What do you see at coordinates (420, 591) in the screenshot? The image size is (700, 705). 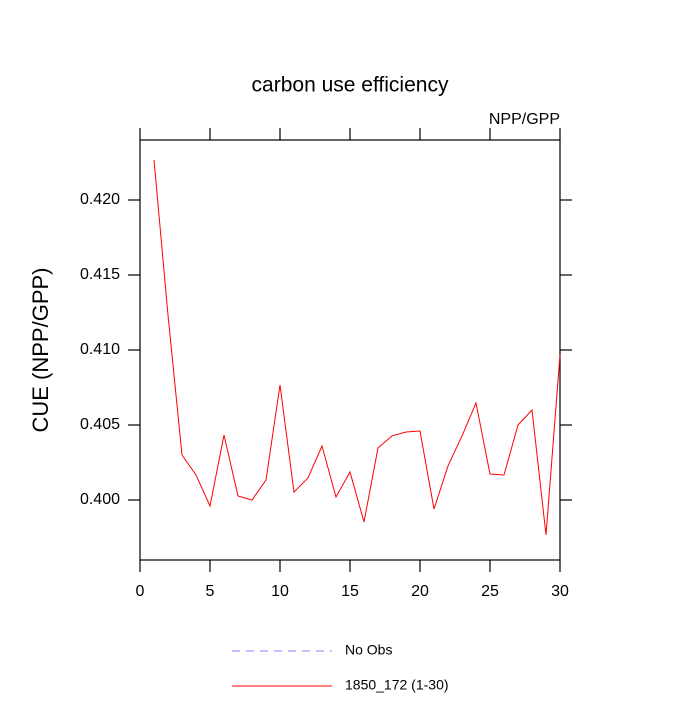 I see `x-tick-label: 20` at bounding box center [420, 591].